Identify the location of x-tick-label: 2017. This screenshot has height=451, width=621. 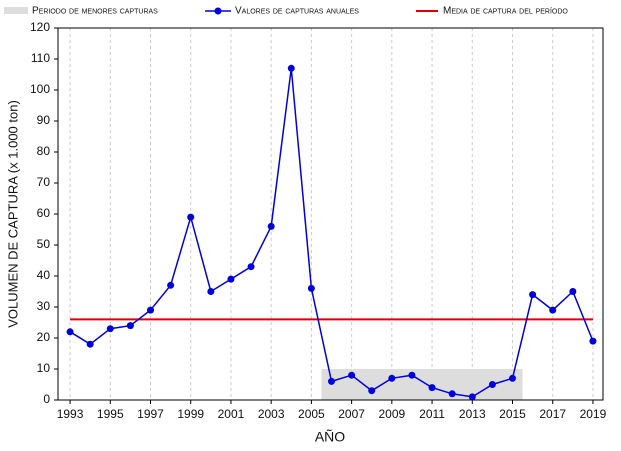
(552, 414).